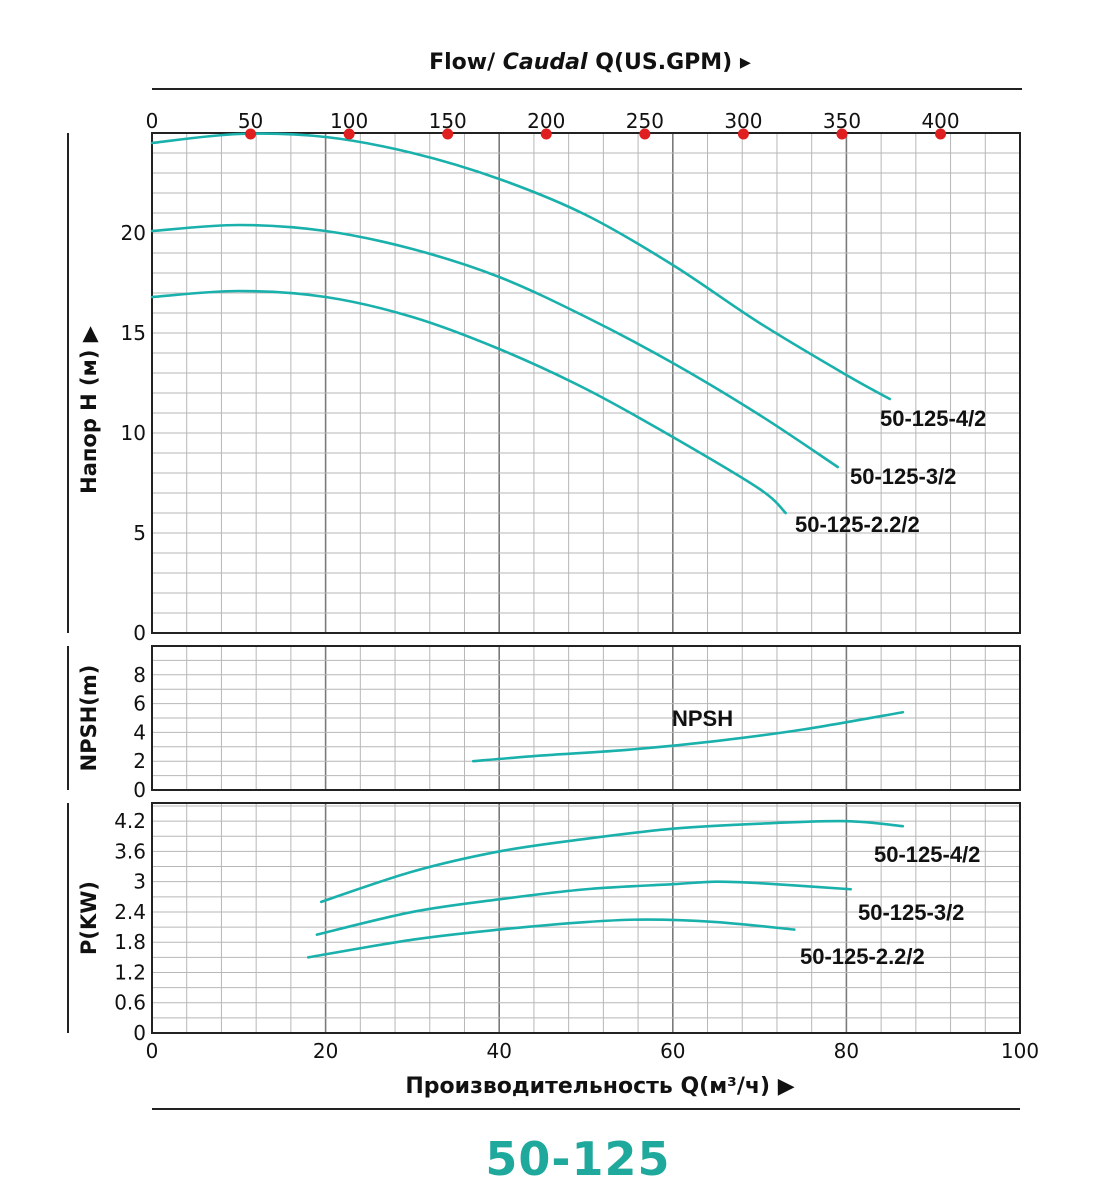 The width and height of the screenshot is (1108, 1200). What do you see at coordinates (664, 62) in the screenshot?
I see `gpm-label: Q(US.GPM)` at bounding box center [664, 62].